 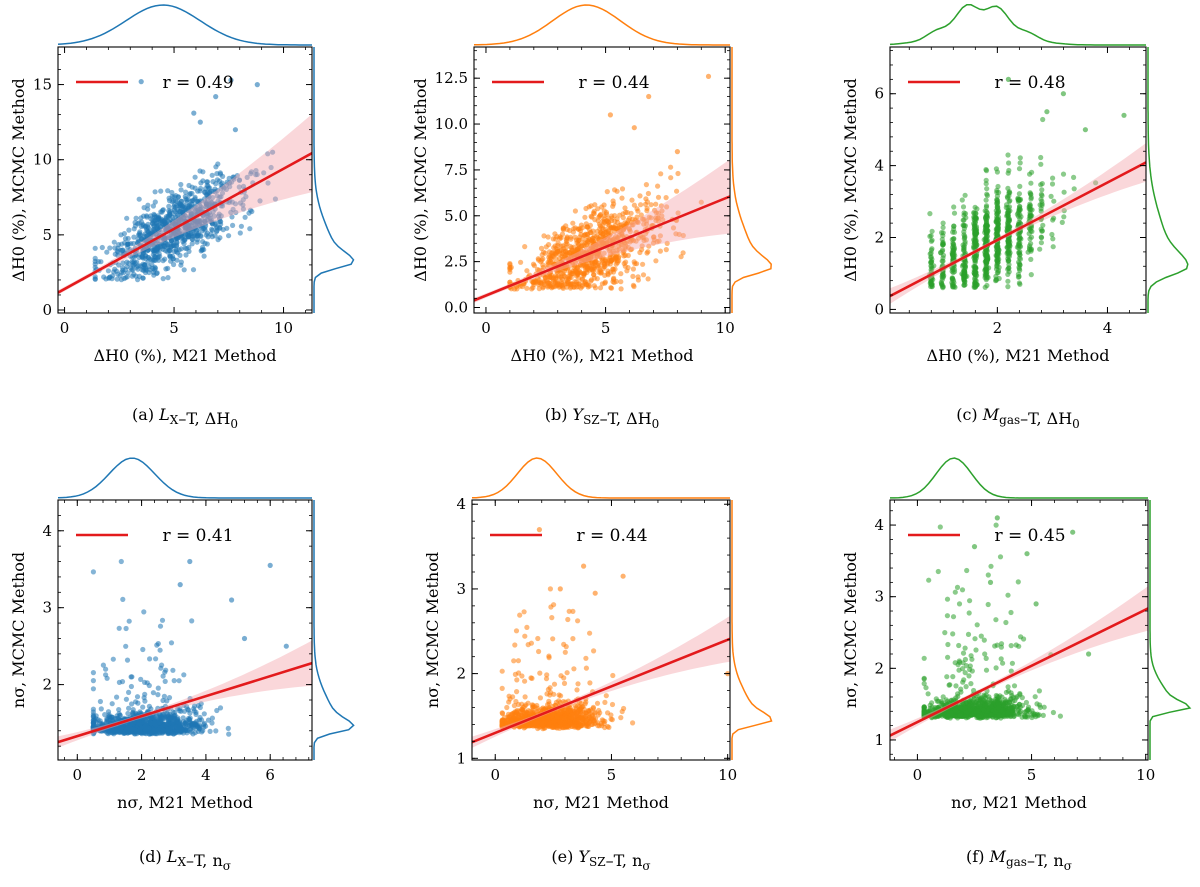 What do you see at coordinates (751, 180) in the screenshot?
I see `right-marginal-kde` at bounding box center [751, 180].